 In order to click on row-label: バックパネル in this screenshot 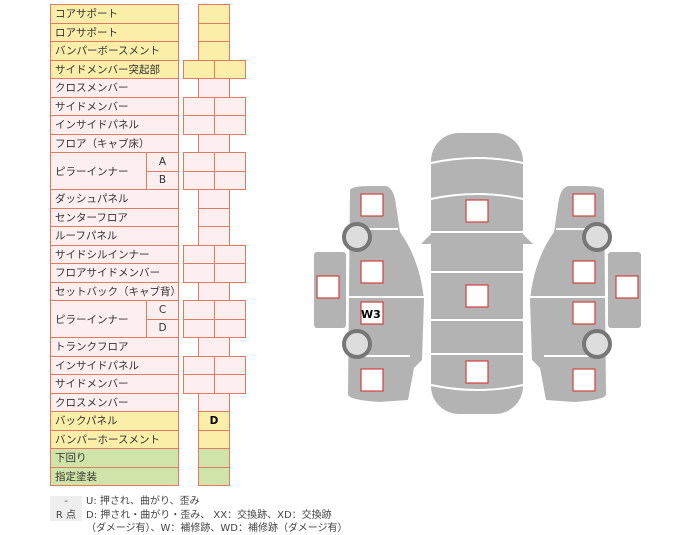, I will do `click(114, 421)`.